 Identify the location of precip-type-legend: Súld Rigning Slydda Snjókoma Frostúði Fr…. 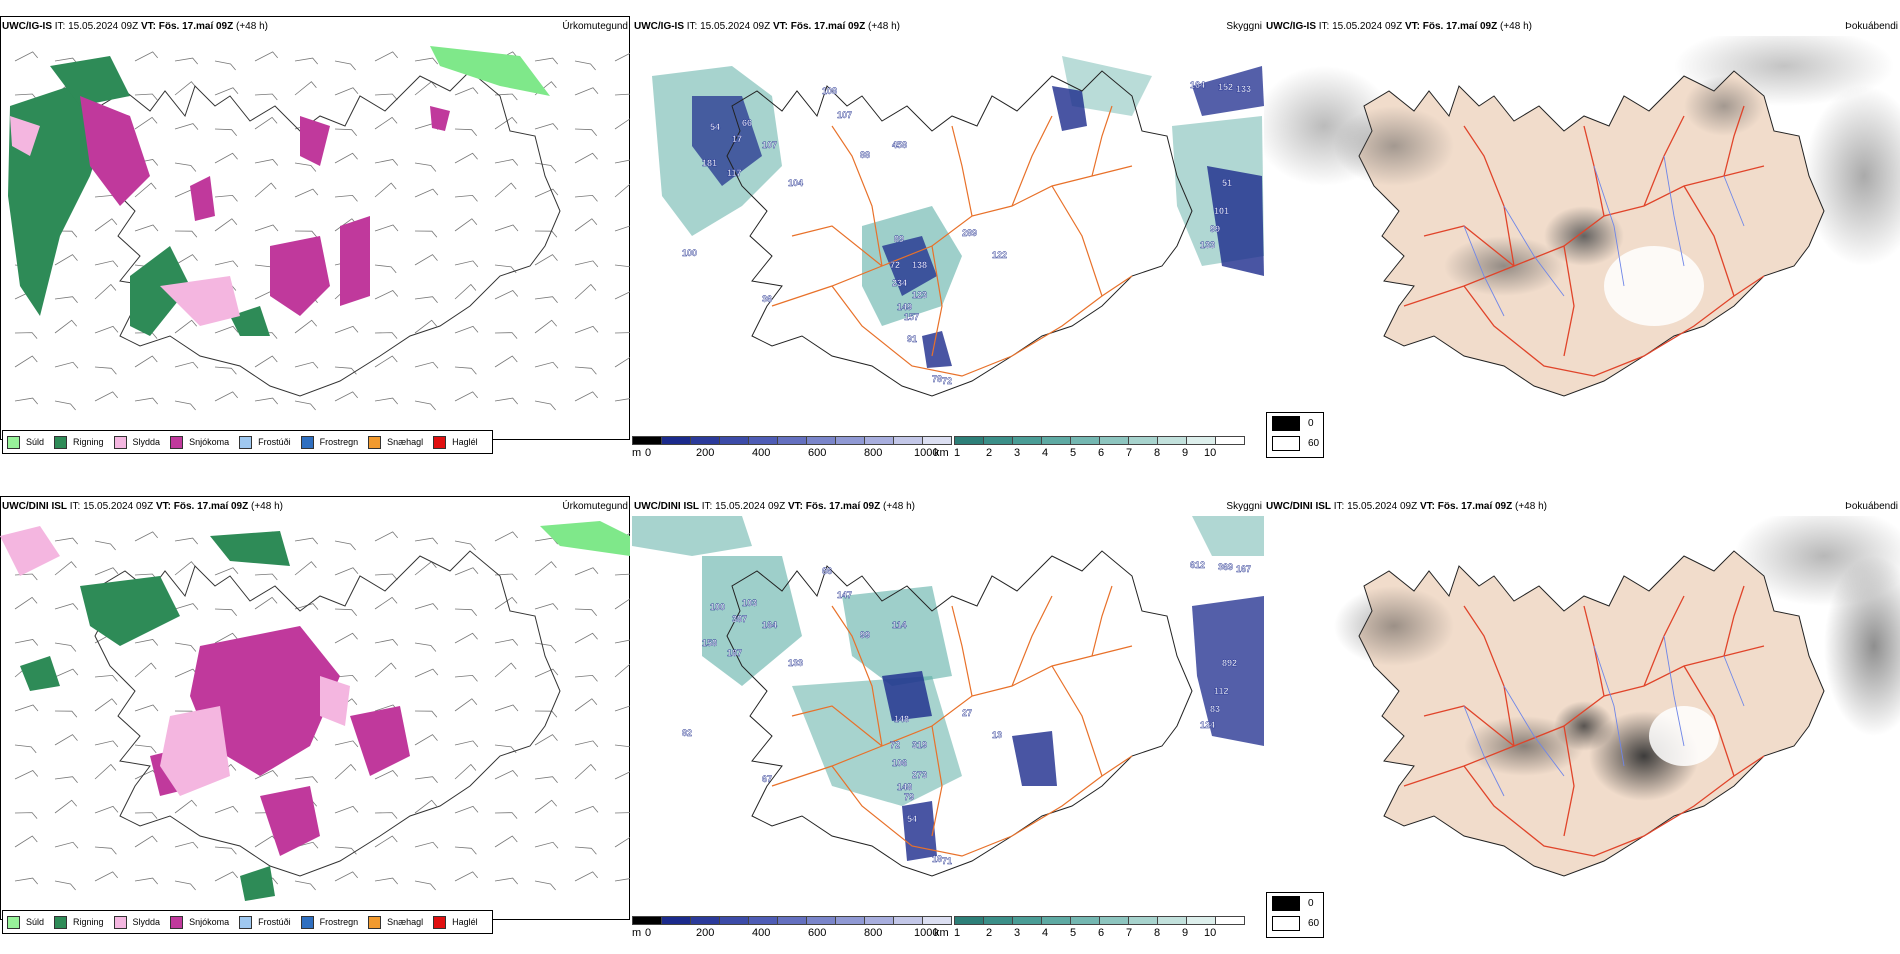
(247, 922).